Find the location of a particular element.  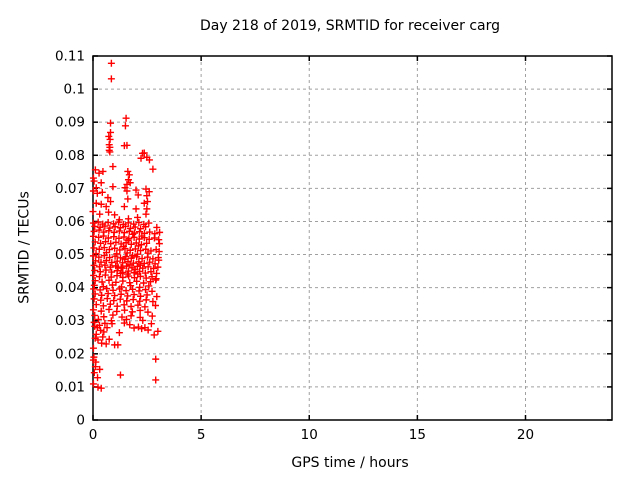

x-tick-label: 15 is located at coordinates (417, 435).